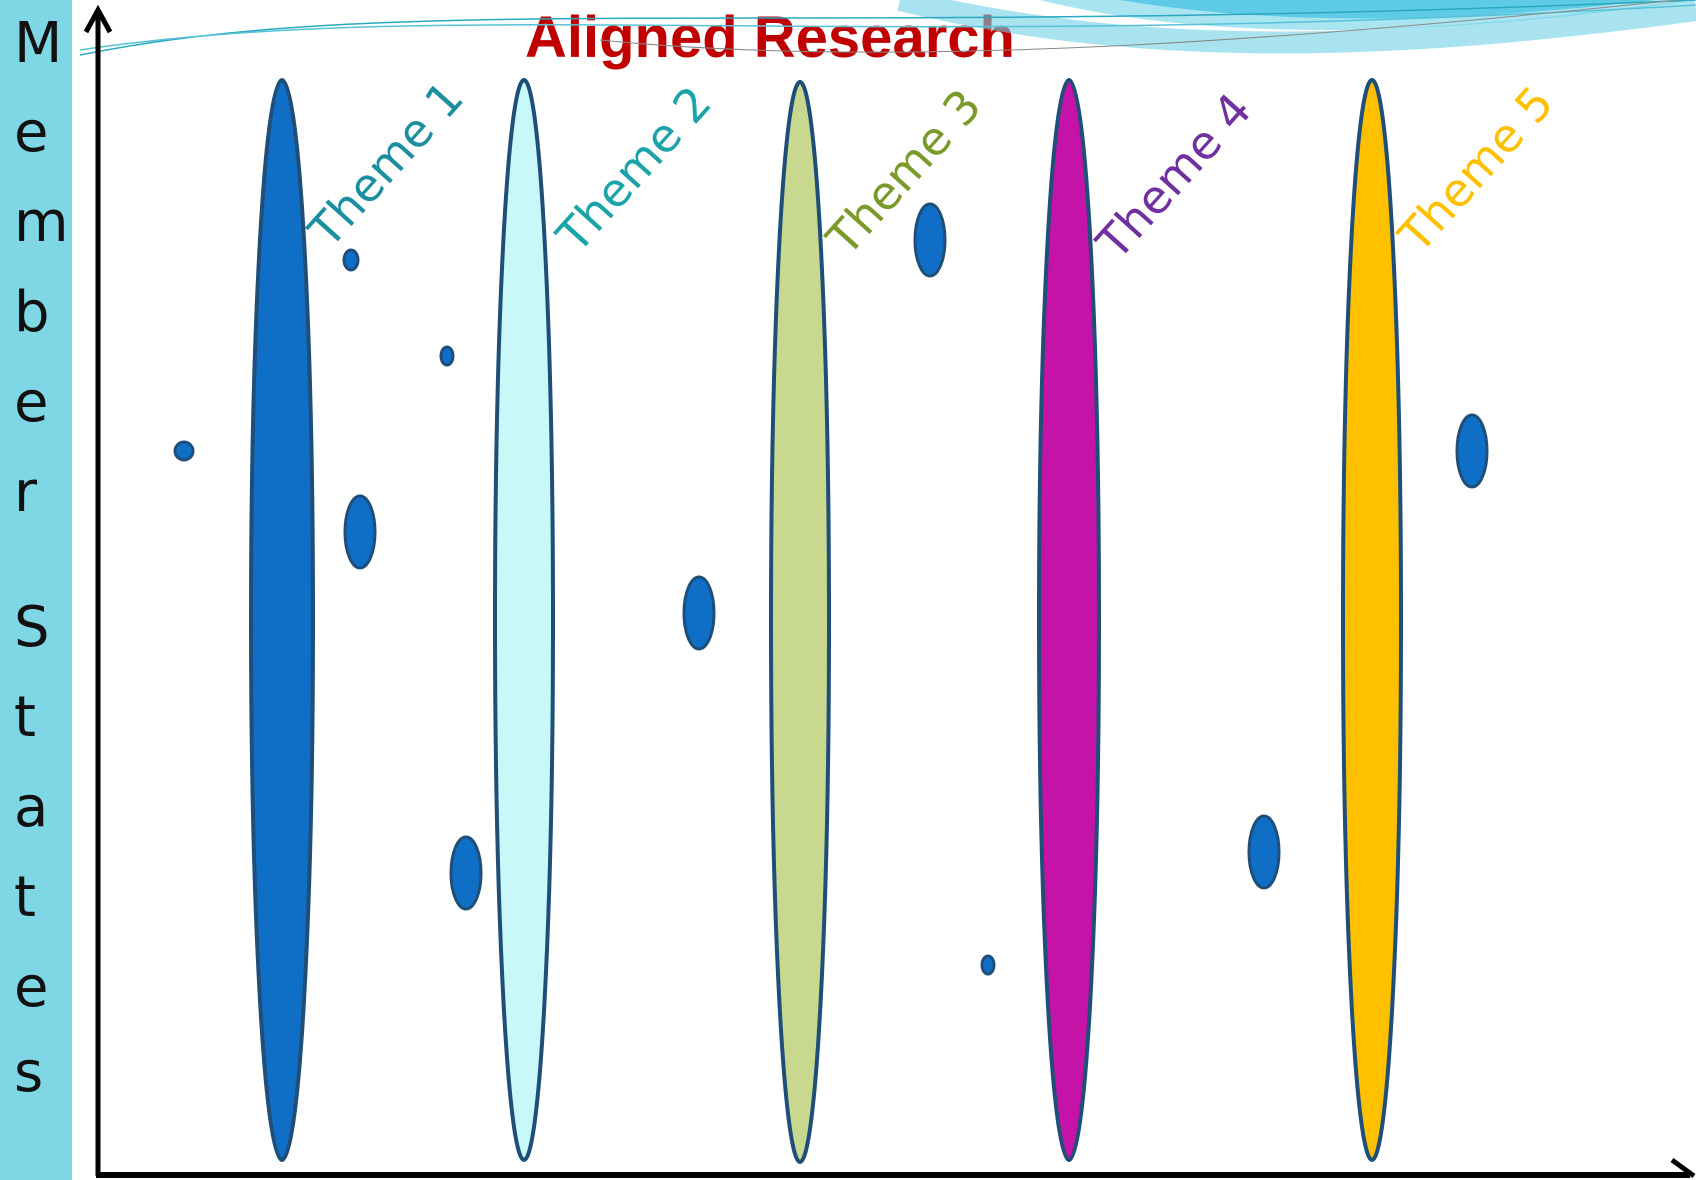 Image resolution: width=1696 pixels, height=1180 pixels. Describe the element at coordinates (31, 807) in the screenshot. I see `y-axis-label-letter: a` at that location.